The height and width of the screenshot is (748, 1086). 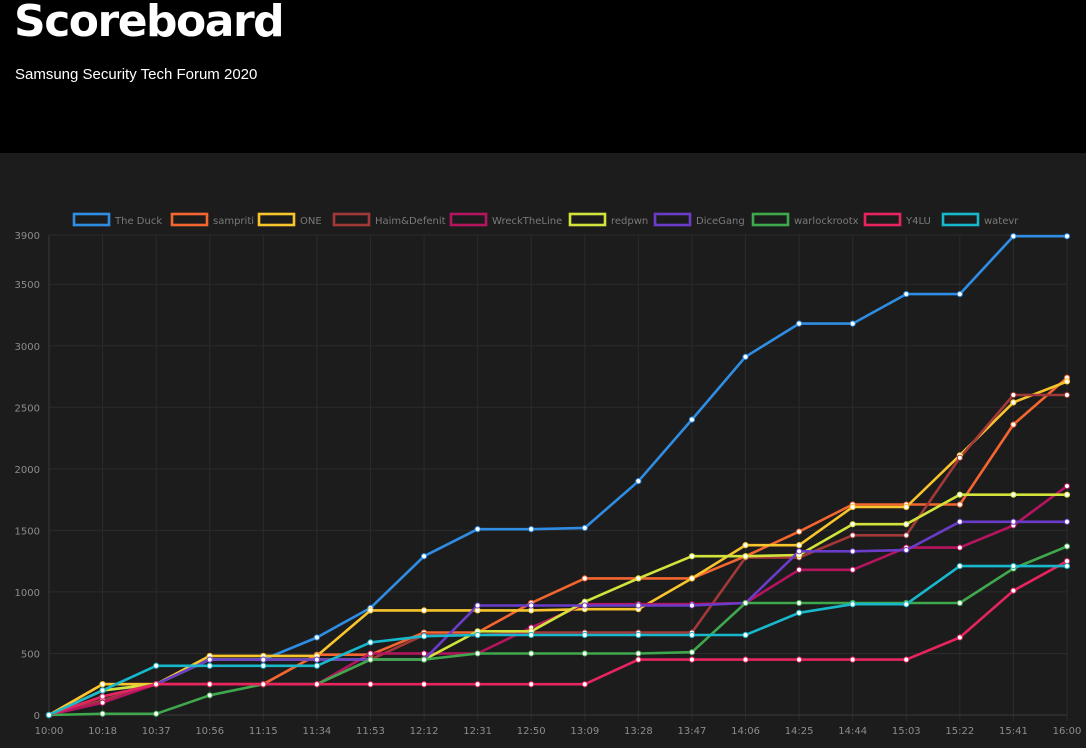 I want to click on x-tick-label: 15:41, so click(x=1013, y=731).